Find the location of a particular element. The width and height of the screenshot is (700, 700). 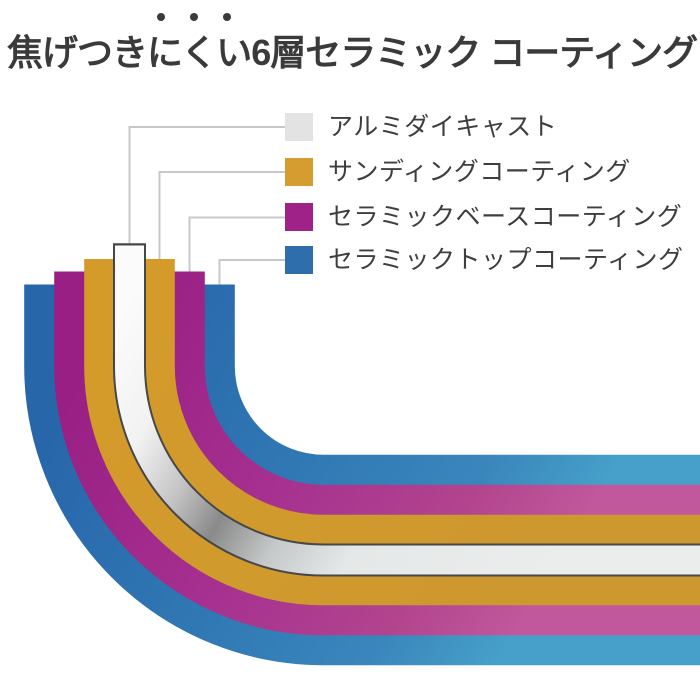

page-title: 焦げつきにくい6層セラミック コーティング is located at coordinates (352, 52).